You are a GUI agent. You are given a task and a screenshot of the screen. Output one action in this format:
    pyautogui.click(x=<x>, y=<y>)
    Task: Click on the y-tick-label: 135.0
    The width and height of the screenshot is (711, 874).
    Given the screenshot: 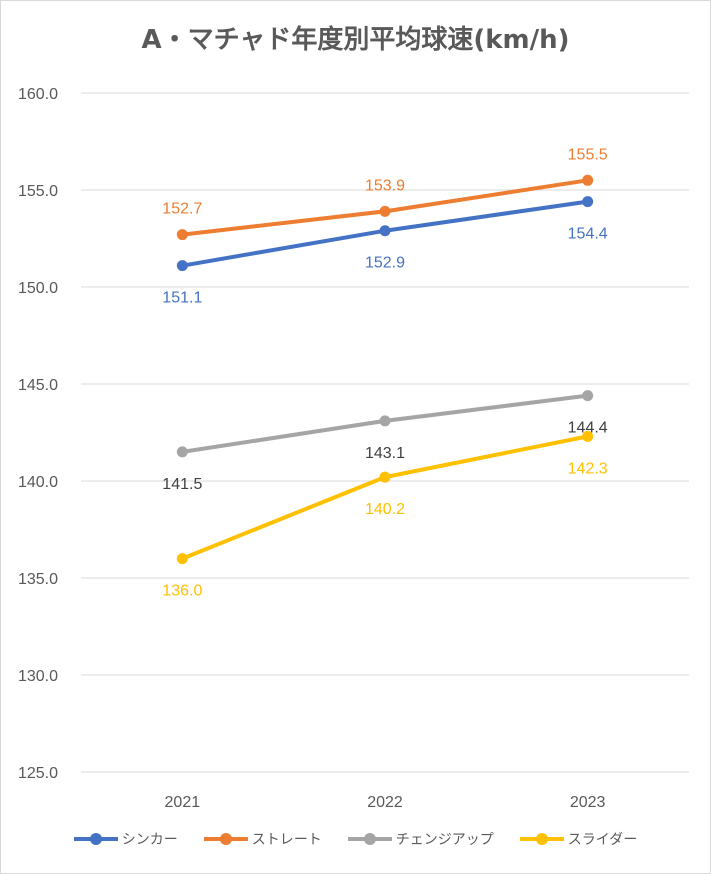 What is the action you would take?
    pyautogui.click(x=38, y=579)
    